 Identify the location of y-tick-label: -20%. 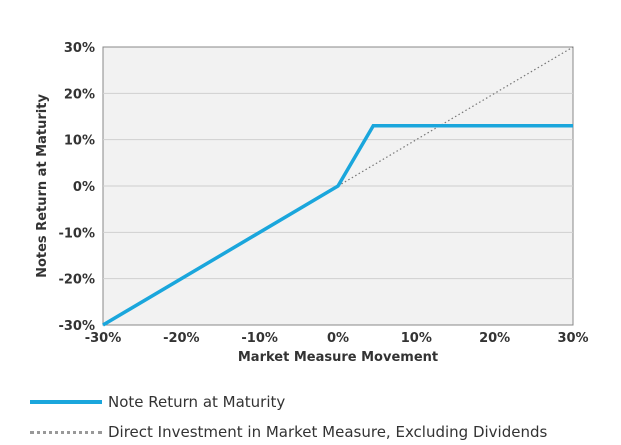
(76, 280).